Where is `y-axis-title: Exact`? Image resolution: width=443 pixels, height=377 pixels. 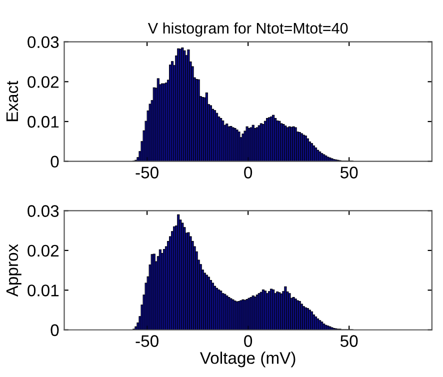
y-axis-title: Exact is located at coordinates (12, 101).